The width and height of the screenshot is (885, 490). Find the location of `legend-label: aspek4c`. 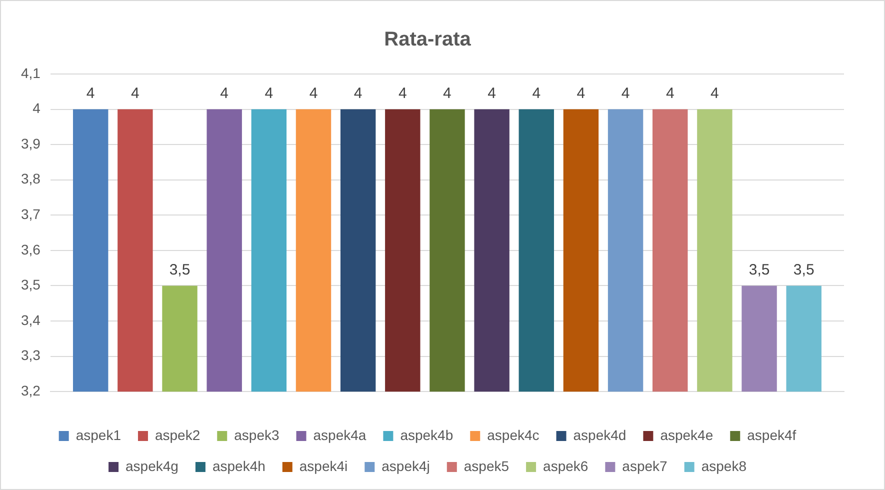

legend-label: aspek4c is located at coordinates (513, 434).